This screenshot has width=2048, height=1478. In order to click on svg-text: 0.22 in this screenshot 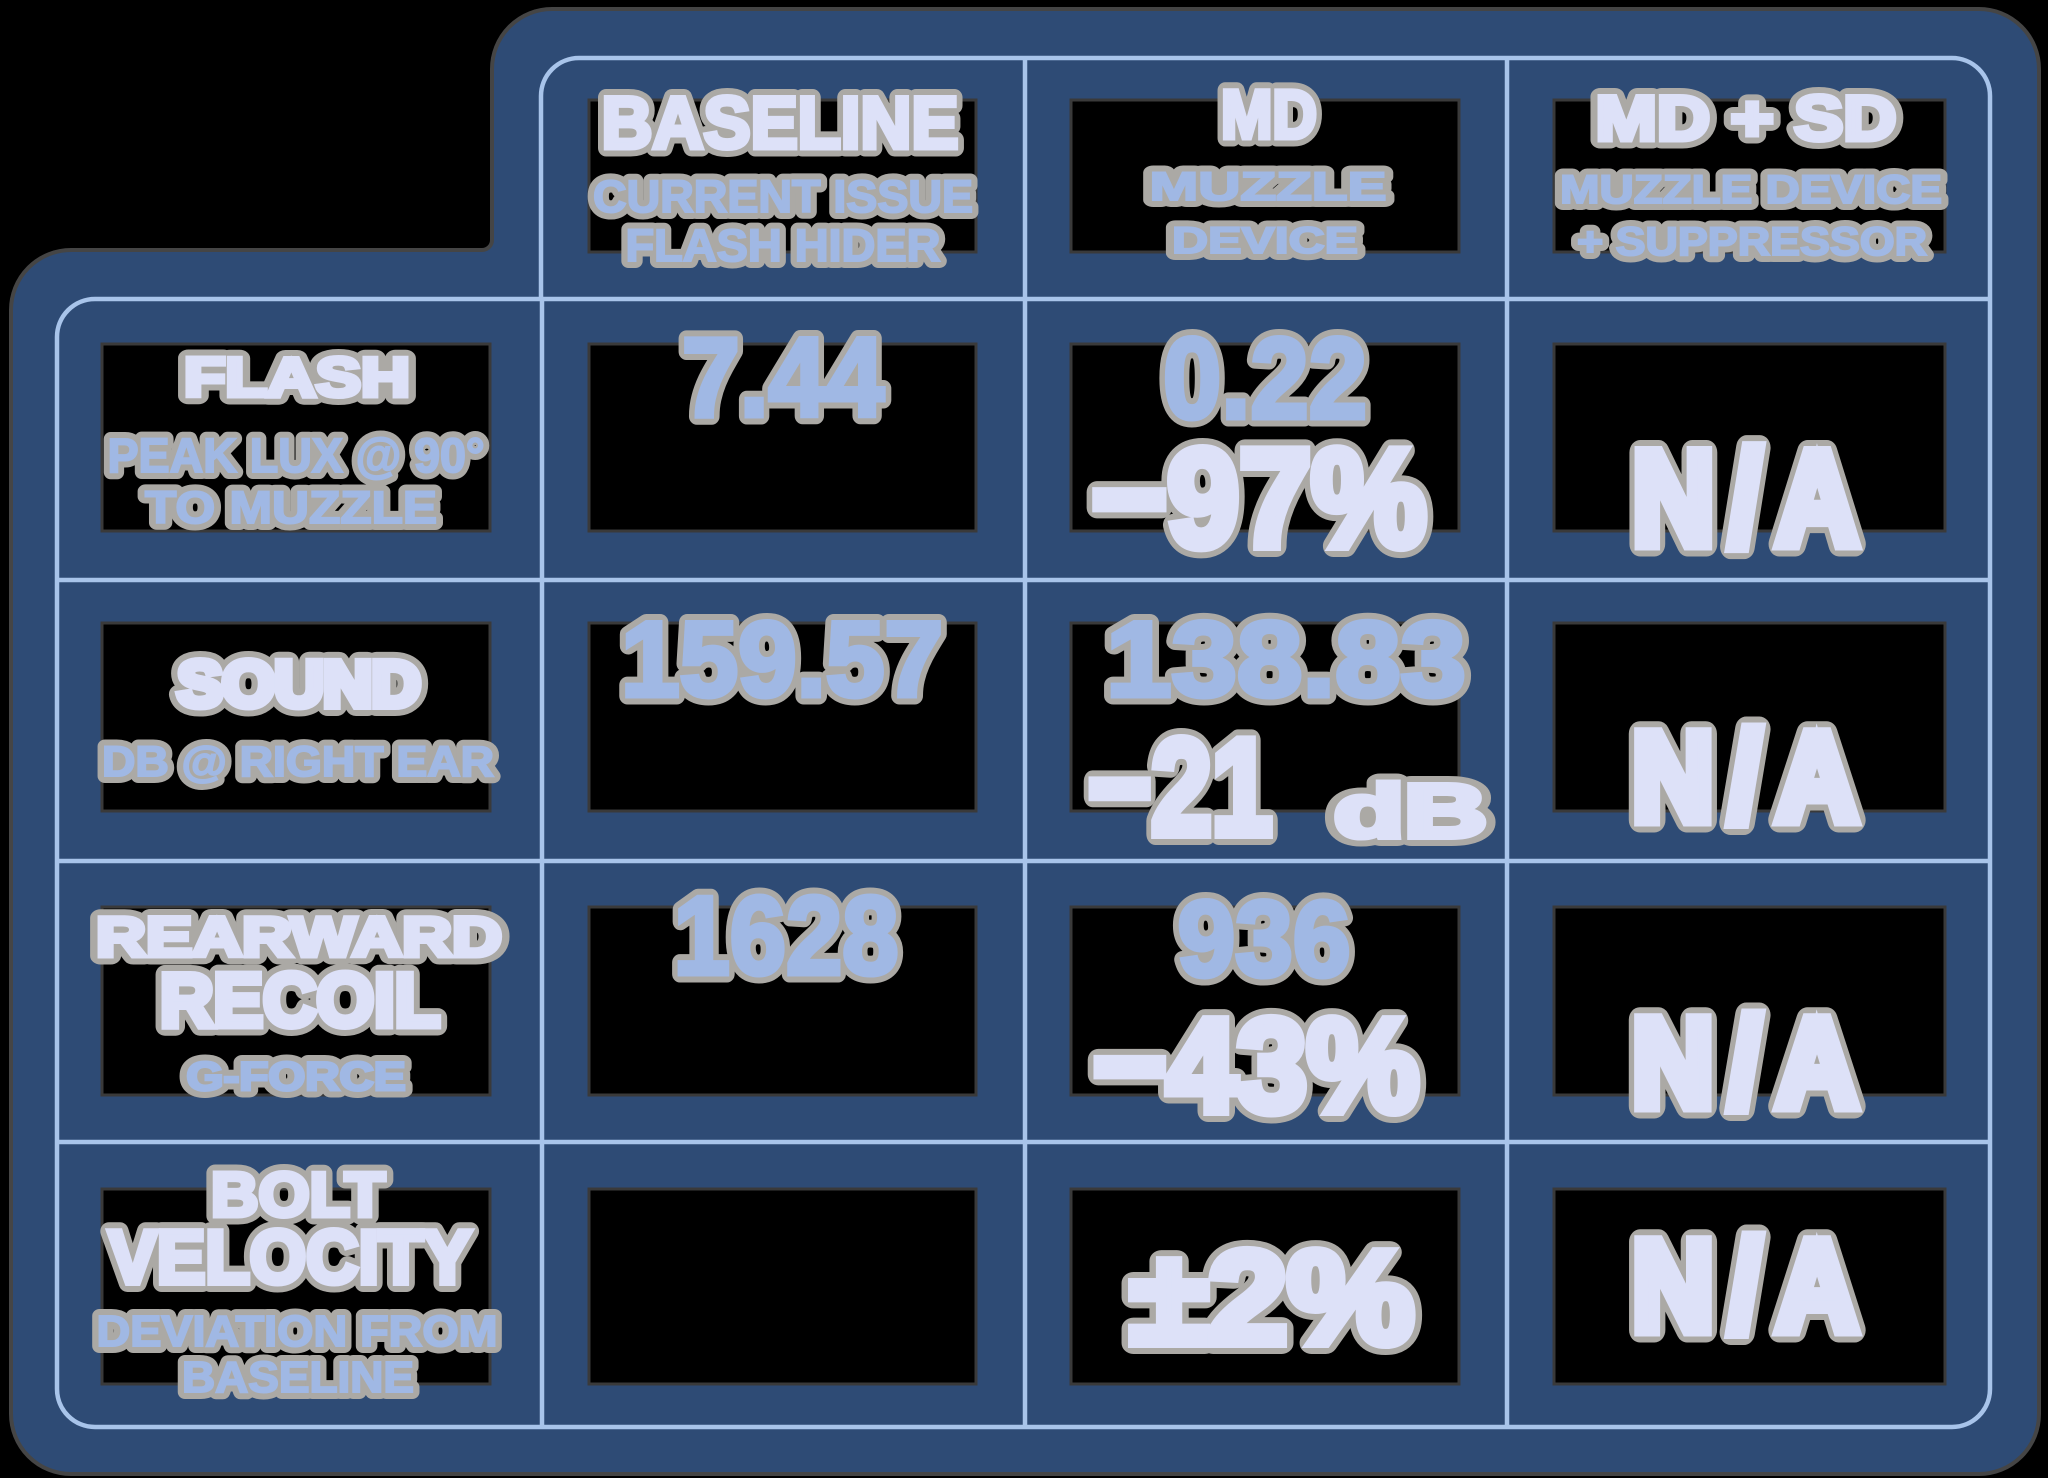, I will do `click(1265, 379)`.